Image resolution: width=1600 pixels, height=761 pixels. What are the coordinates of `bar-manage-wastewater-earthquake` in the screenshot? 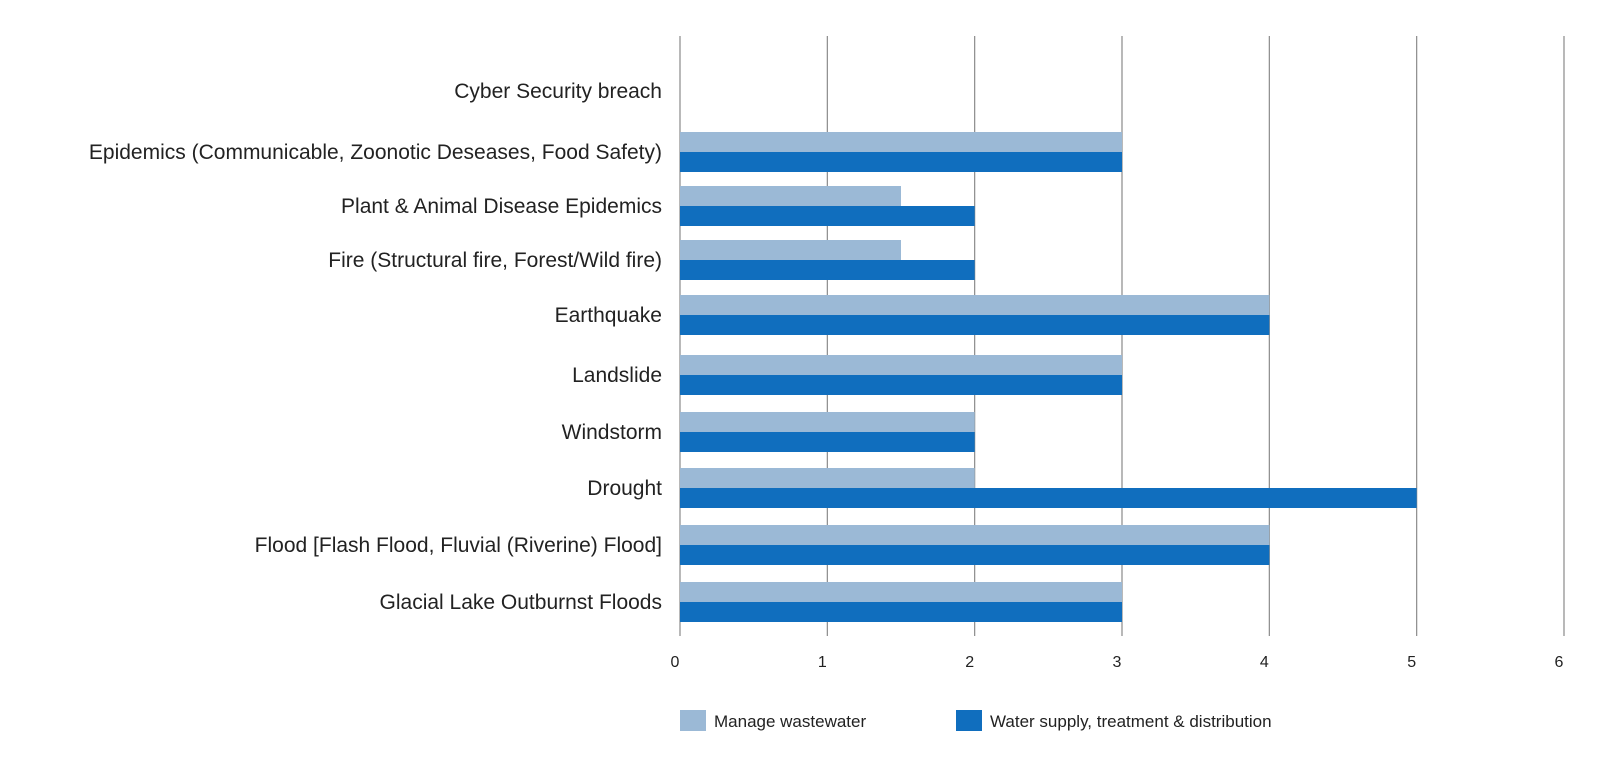 It's located at (975, 305).